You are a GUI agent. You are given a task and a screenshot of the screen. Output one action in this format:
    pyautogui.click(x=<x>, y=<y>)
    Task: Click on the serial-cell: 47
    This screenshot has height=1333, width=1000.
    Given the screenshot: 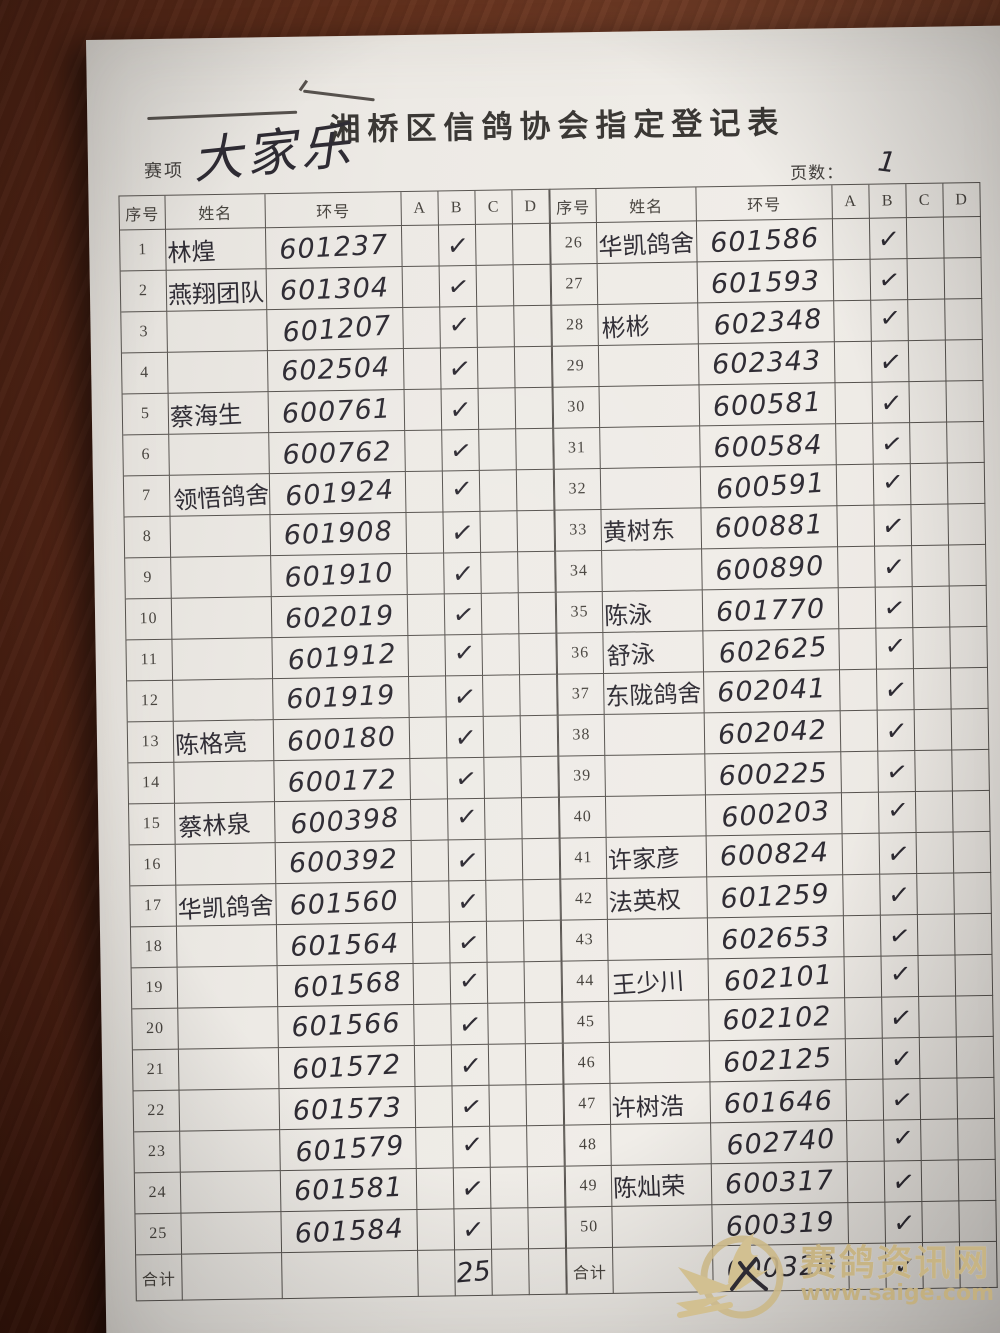 What is the action you would take?
    pyautogui.click(x=588, y=1104)
    